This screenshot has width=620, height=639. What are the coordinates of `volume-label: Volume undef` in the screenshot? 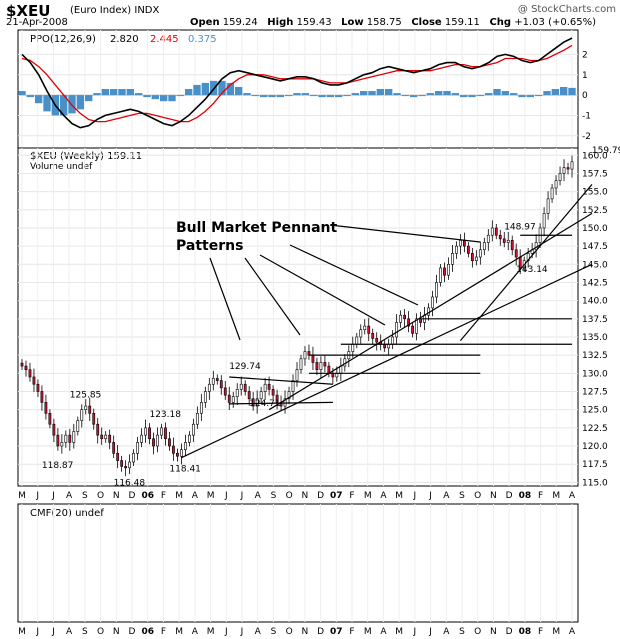 It's located at (61, 167).